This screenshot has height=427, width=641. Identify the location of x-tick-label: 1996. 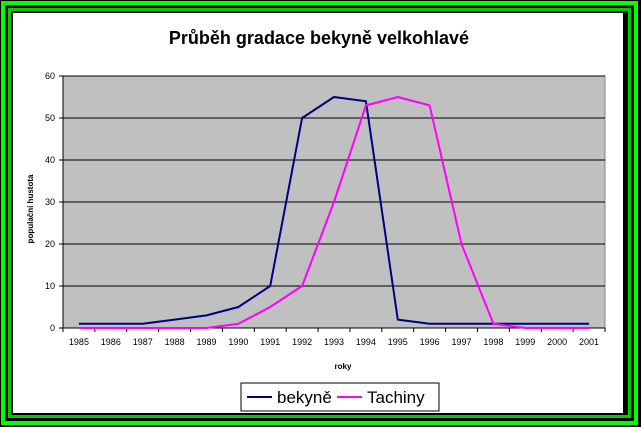
(430, 342).